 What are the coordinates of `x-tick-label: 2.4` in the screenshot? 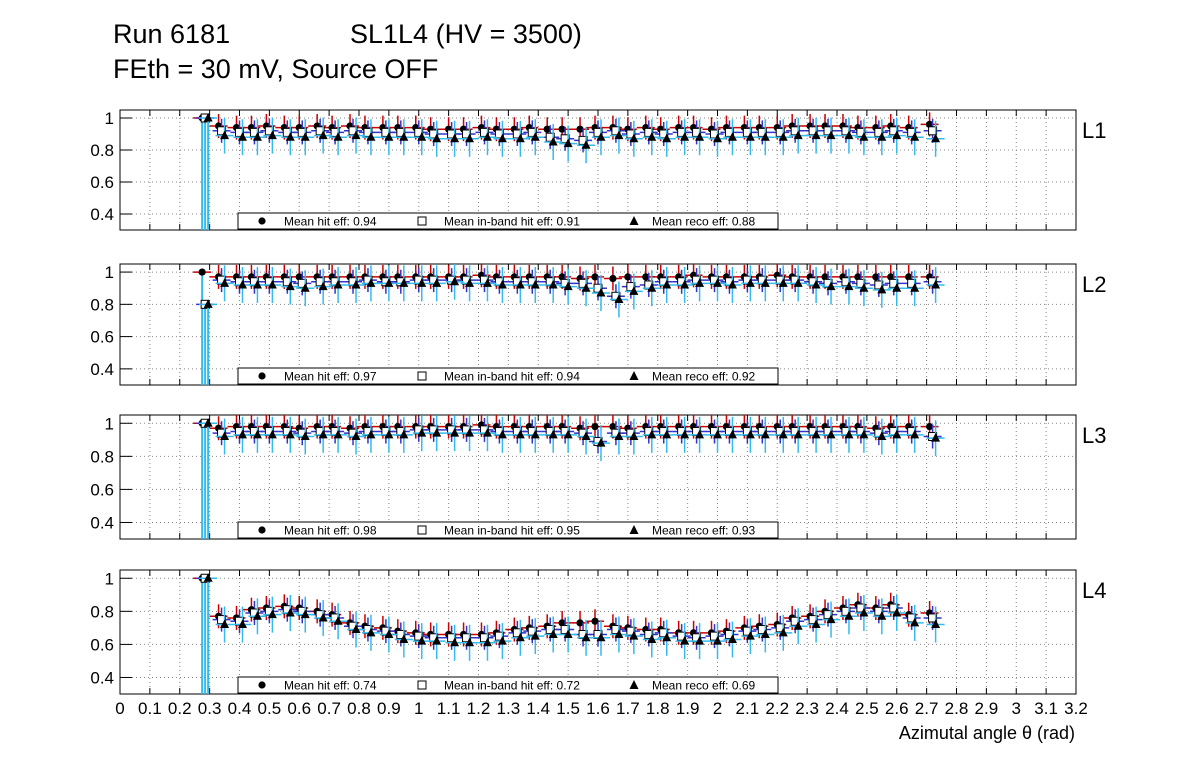 It's located at (837, 708).